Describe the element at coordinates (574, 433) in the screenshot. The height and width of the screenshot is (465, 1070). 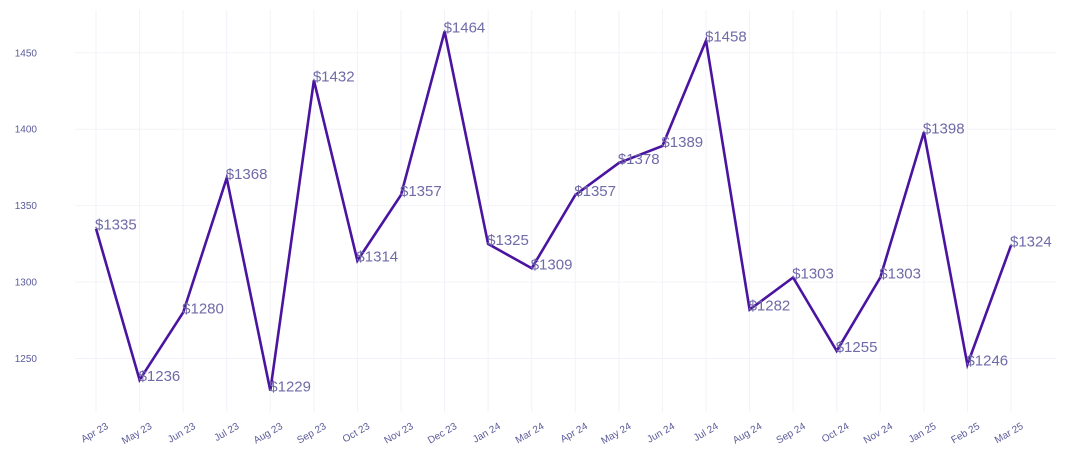
I see `x-tick-label: Apr 24` at that location.